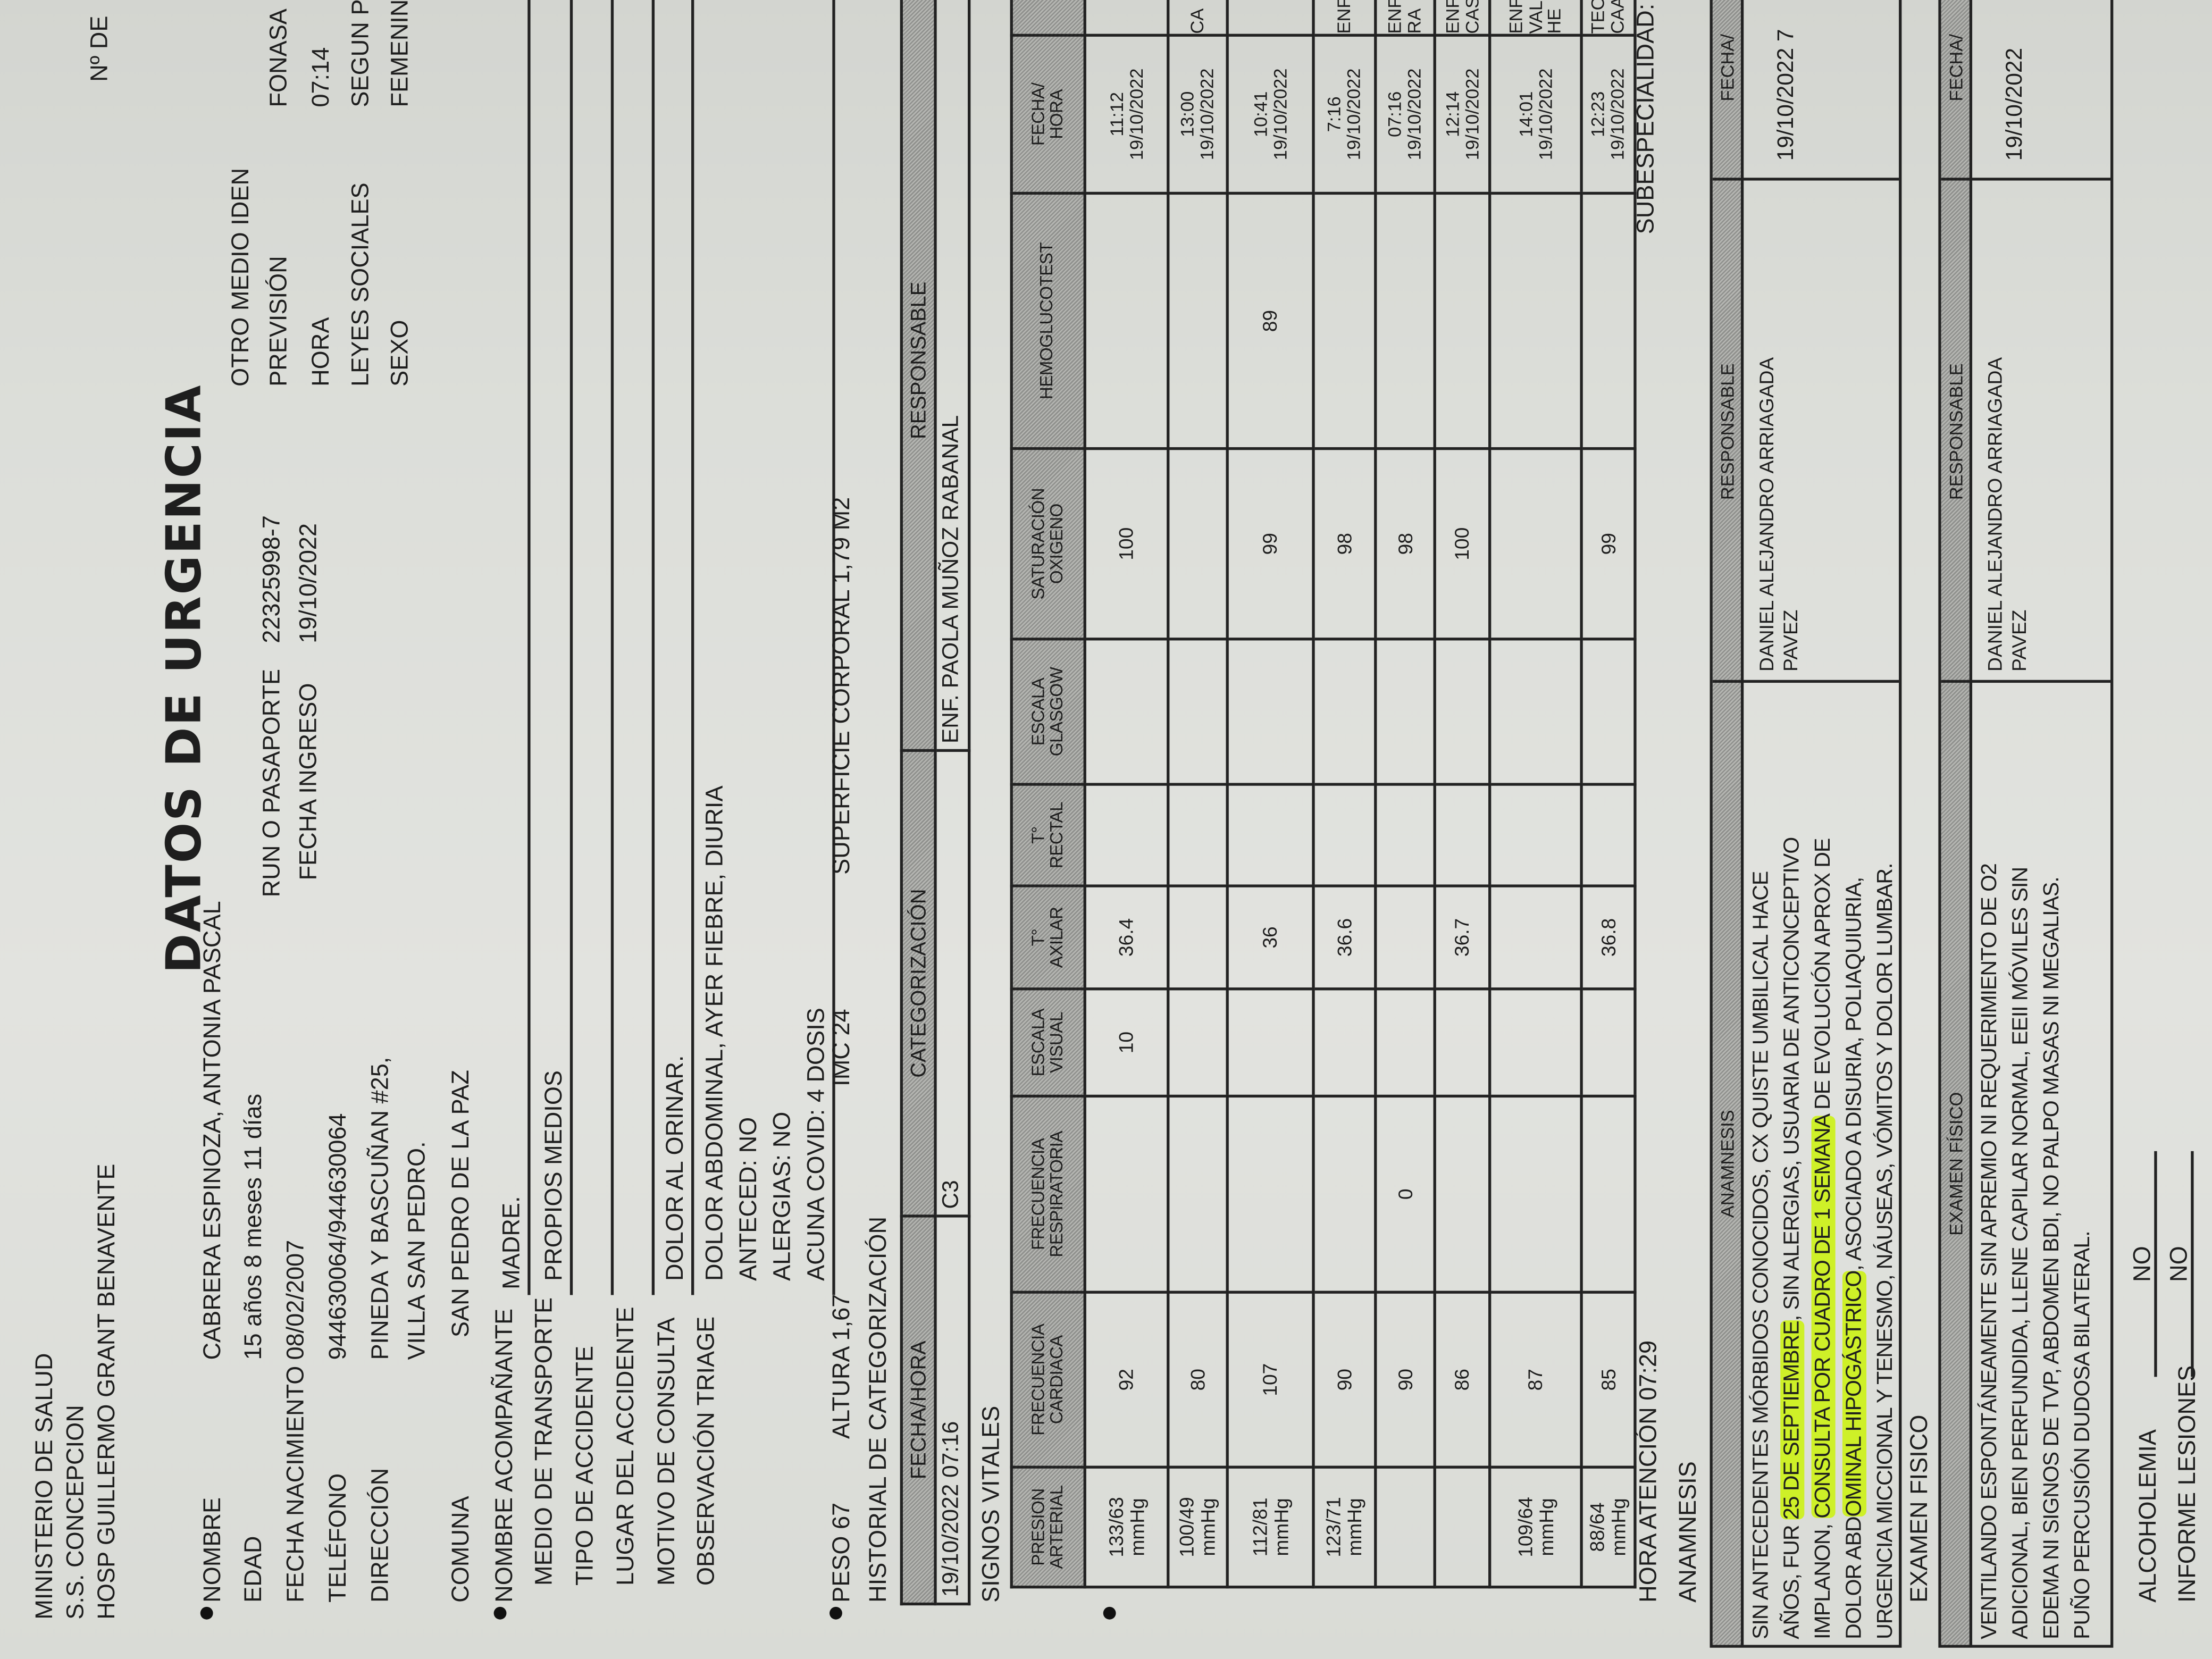 The image size is (2212, 1659). I want to click on label-fecha-nacimiento: FECHA NACIMIENTO, so click(295, 1484).